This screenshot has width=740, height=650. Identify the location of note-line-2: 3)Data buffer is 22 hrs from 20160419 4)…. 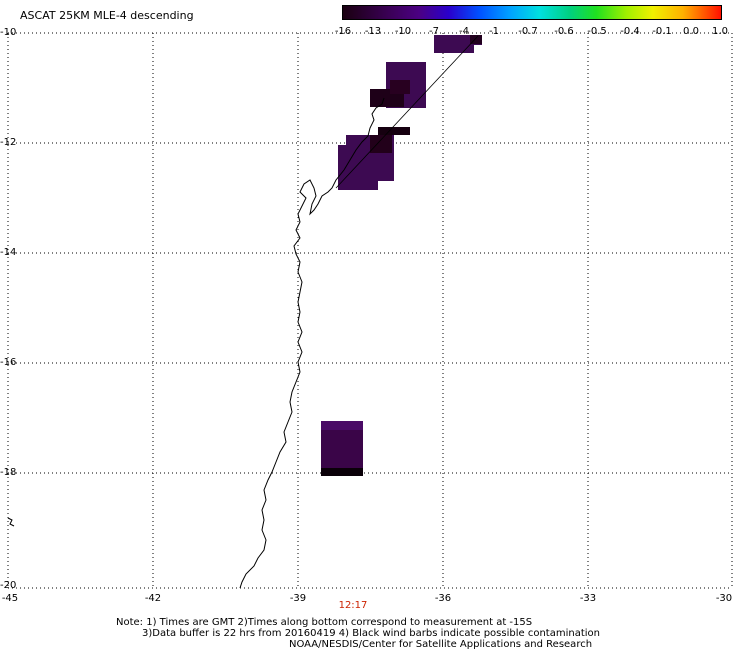
(371, 633).